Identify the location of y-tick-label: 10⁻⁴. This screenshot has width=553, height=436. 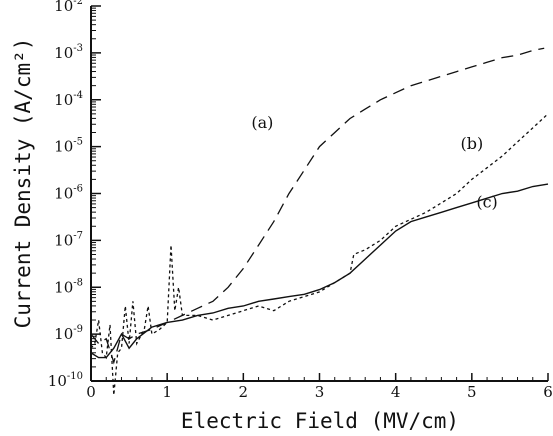
(68, 99).